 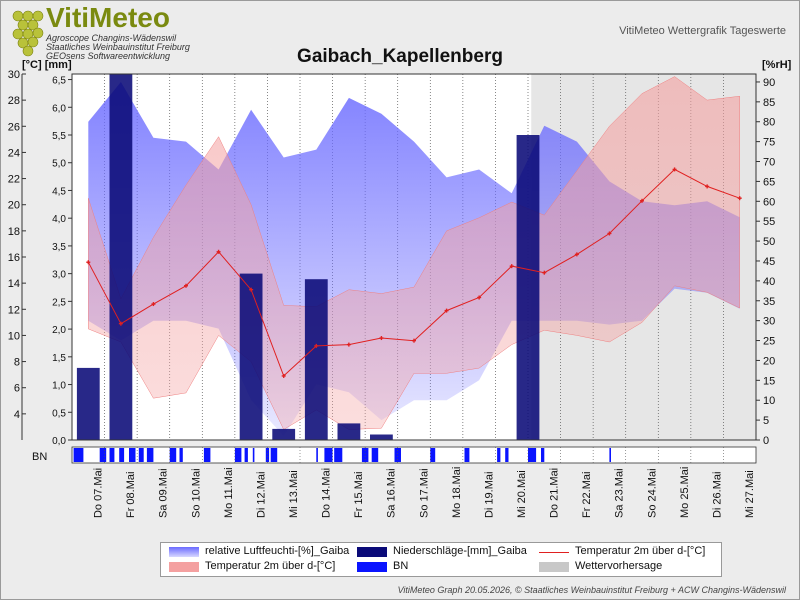 What do you see at coordinates (769, 361) in the screenshot?
I see `humidity-tick-label: 20` at bounding box center [769, 361].